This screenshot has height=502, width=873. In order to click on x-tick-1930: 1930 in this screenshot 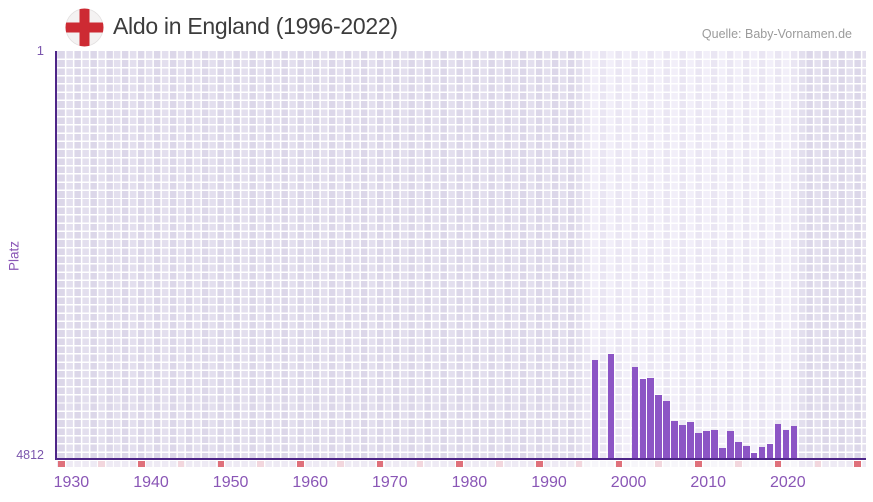, I will do `click(71, 482)`.